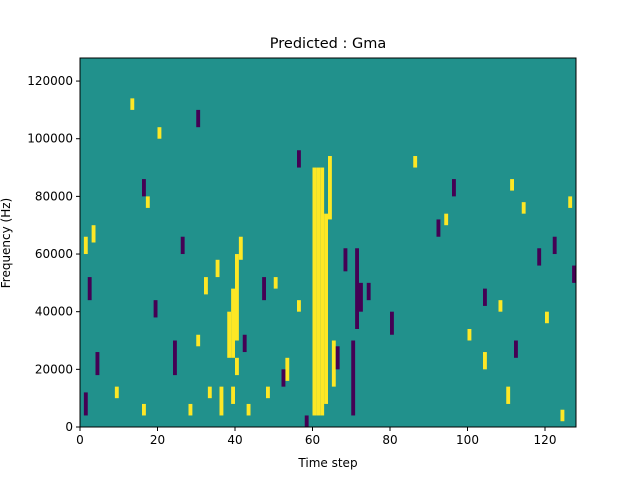  I want to click on x-tick-label: 120, so click(545, 440).